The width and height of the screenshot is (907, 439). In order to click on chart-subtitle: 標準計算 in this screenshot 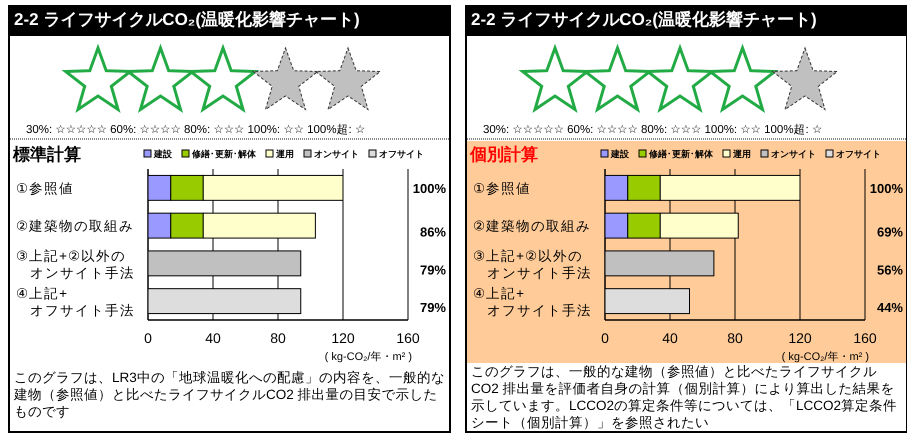, I will do `click(46, 154)`.